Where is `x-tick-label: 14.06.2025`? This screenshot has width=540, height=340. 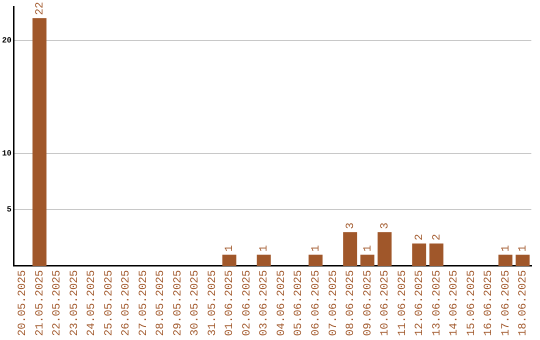
x-tick-label: 14.06.2025 is located at coordinates (454, 303).